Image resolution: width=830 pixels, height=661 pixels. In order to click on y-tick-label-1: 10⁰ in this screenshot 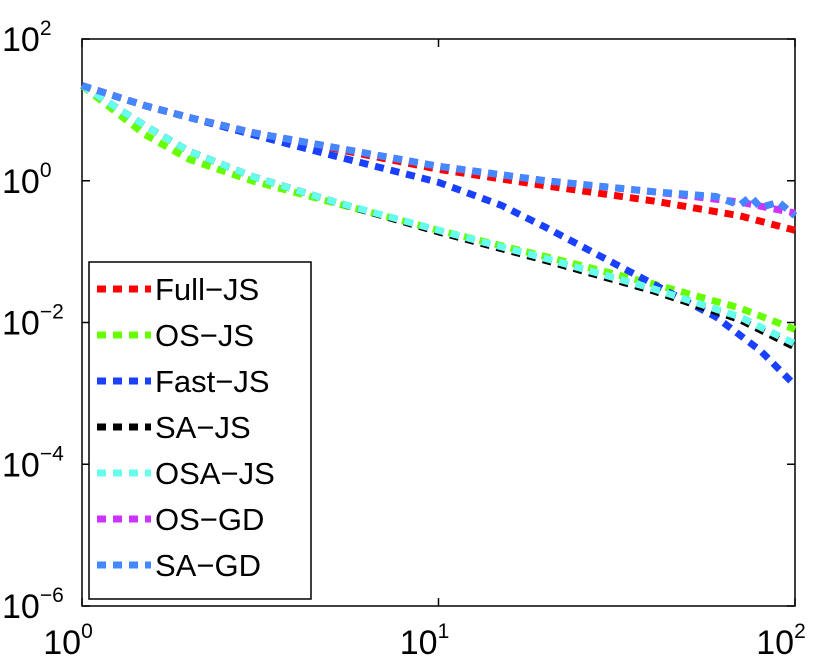, I will do `click(27, 180)`.